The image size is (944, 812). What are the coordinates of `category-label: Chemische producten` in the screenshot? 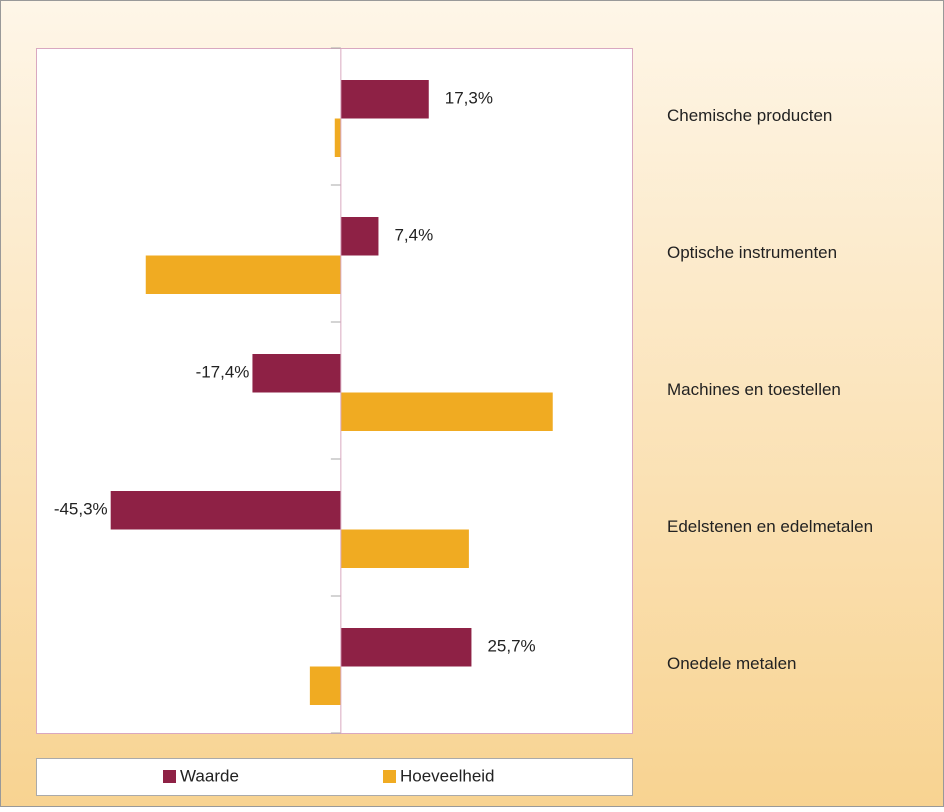 It's located at (749, 115).